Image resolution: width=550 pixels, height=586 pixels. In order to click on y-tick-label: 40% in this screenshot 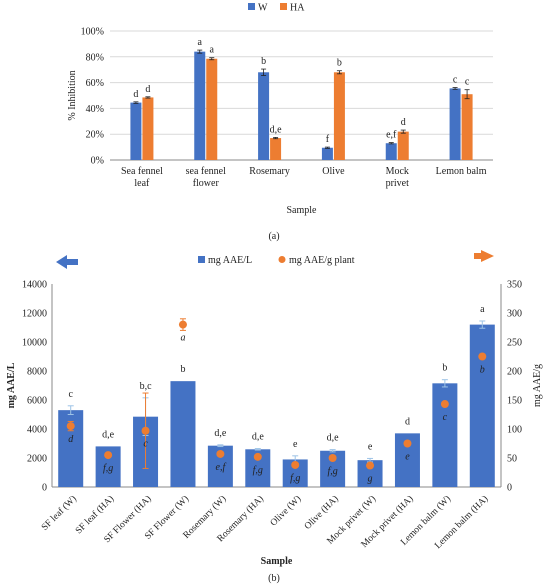, I will do `click(95, 109)`.